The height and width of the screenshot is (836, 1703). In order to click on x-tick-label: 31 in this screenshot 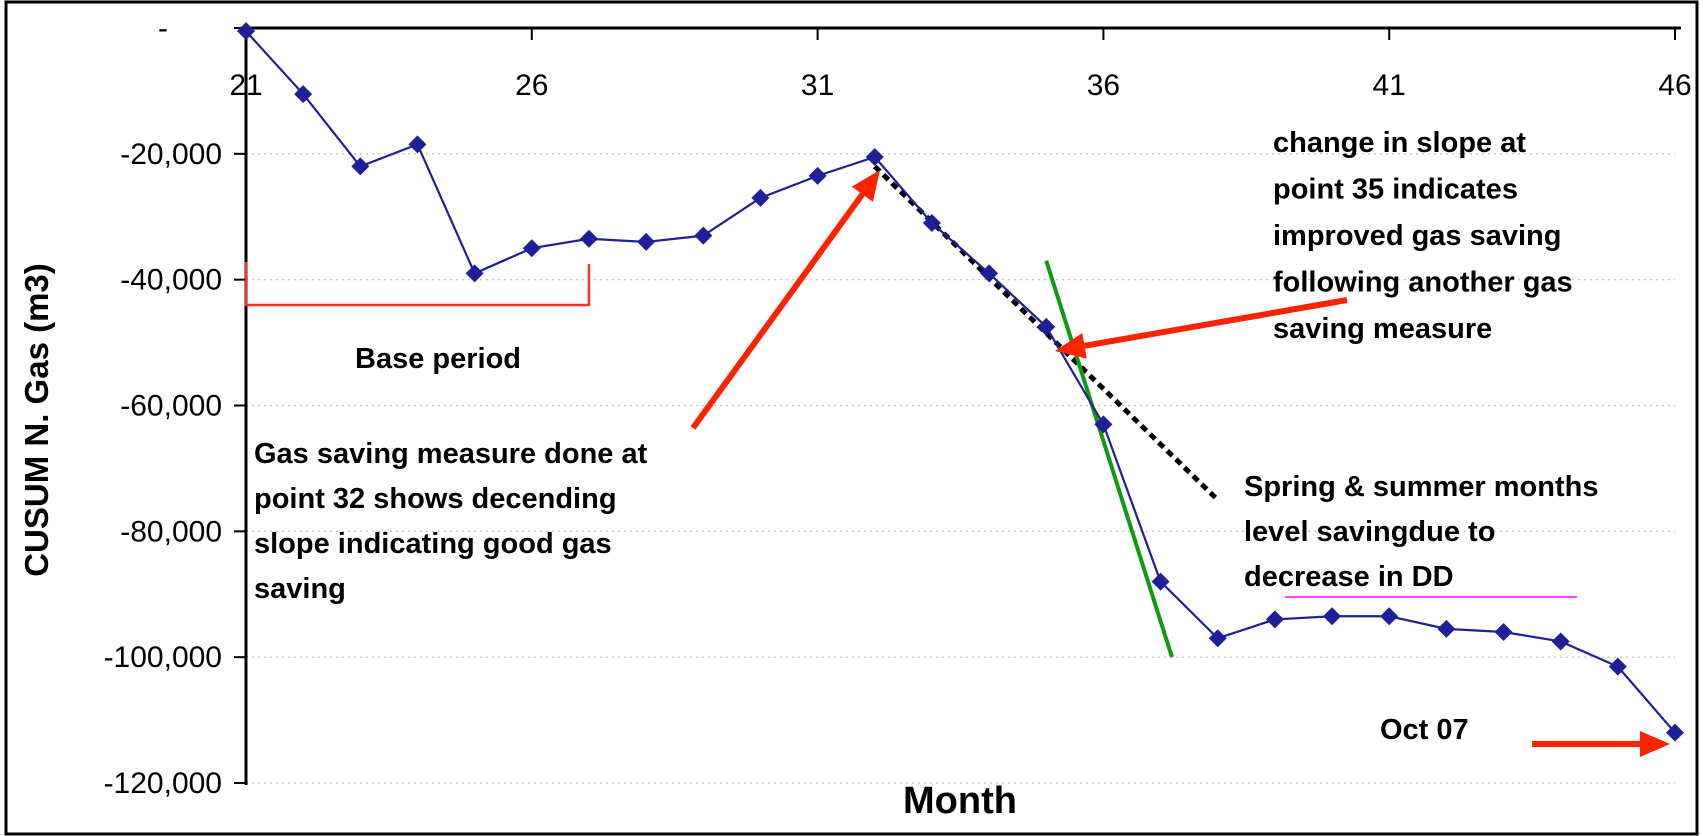, I will do `click(817, 85)`.